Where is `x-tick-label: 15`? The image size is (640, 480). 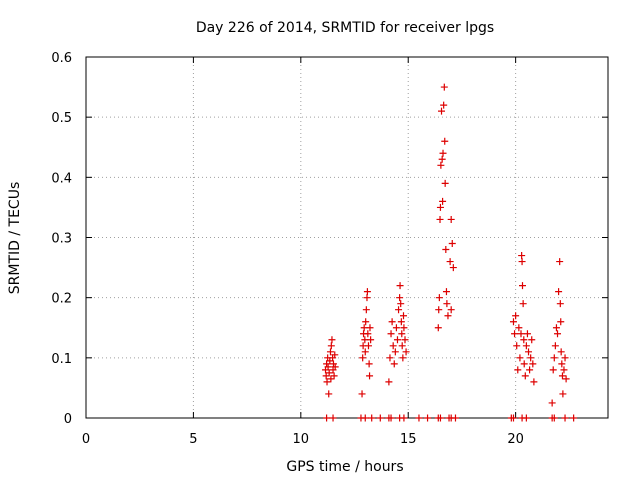 x-tick-label: 15 is located at coordinates (408, 439).